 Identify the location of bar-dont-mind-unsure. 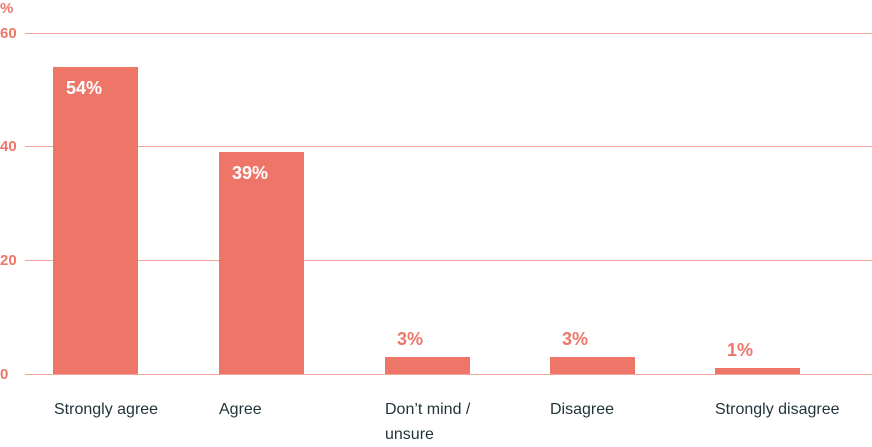
(427, 365).